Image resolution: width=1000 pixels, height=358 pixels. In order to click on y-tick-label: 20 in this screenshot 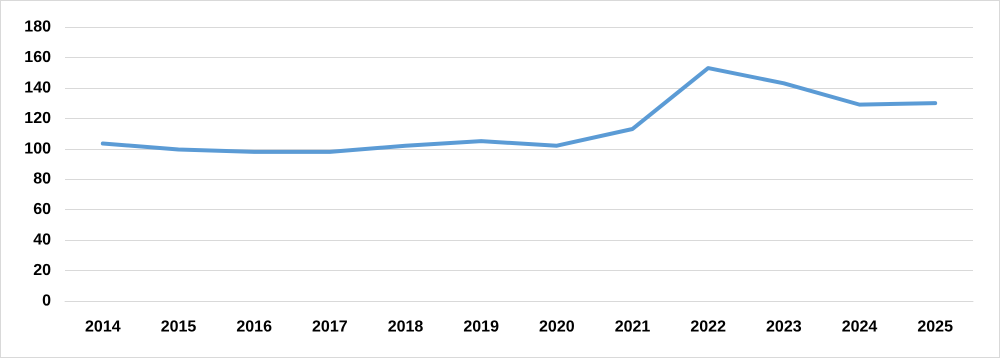, I will do `click(42, 271)`.